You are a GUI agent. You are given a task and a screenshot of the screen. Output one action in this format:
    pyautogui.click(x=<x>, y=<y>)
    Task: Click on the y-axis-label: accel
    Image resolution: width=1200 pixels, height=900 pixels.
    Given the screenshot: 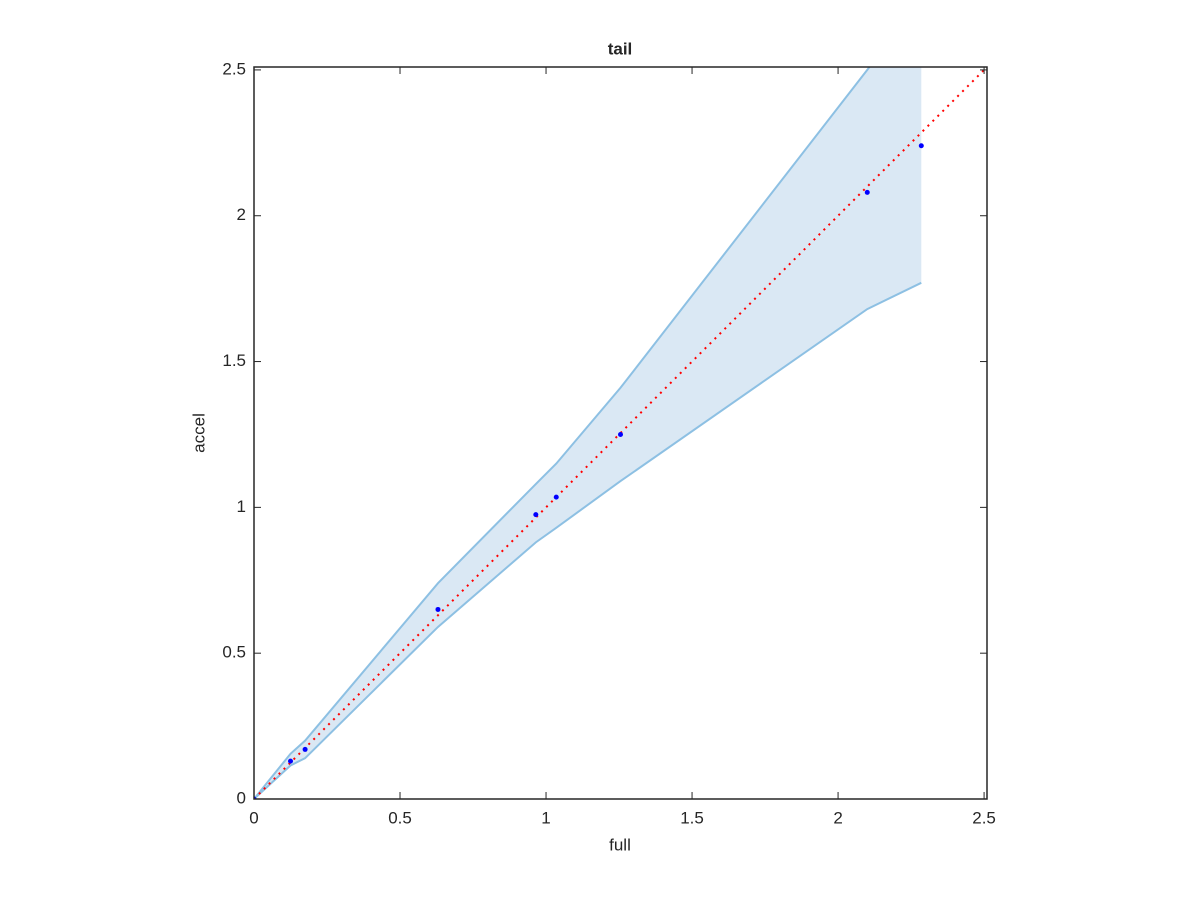 What is the action you would take?
    pyautogui.click(x=198, y=433)
    